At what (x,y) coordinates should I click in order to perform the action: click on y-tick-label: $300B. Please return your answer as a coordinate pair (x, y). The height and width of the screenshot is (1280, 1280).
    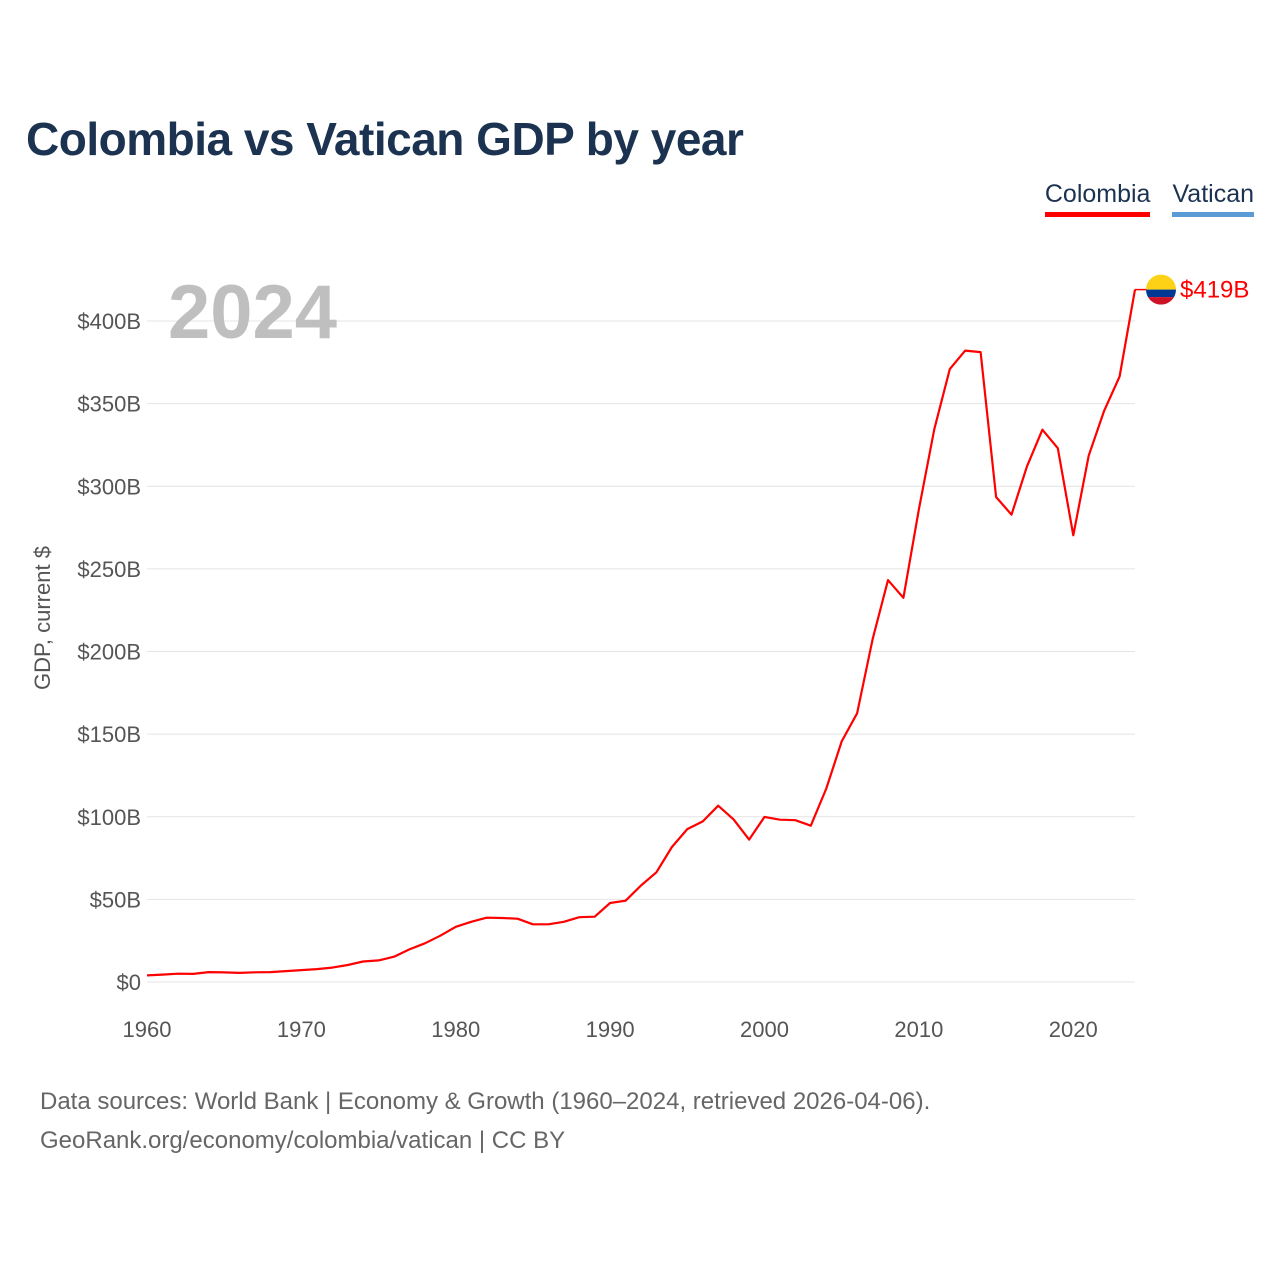
    Looking at the image, I should click on (109, 486).